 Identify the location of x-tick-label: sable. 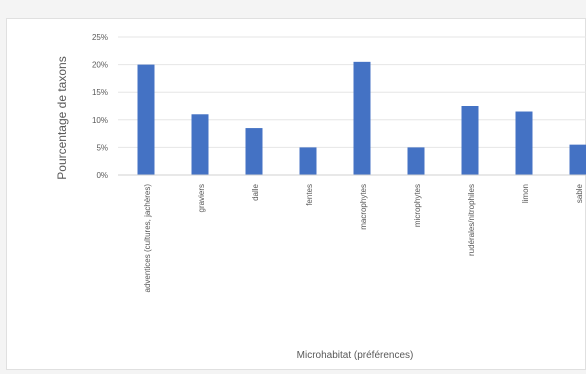
(579, 193).